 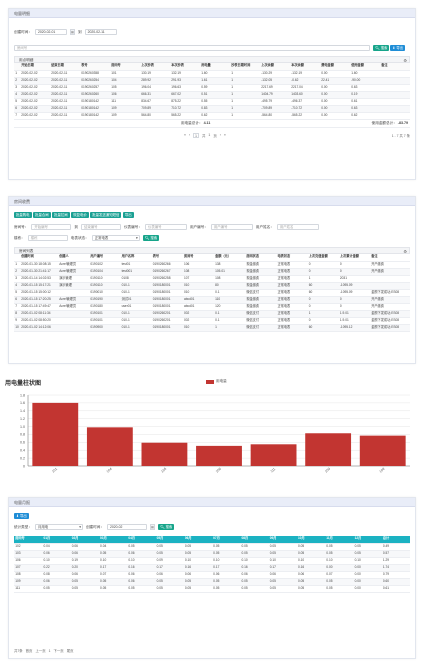 I want to click on table-cell: 0190180001, so click(x=167, y=300).